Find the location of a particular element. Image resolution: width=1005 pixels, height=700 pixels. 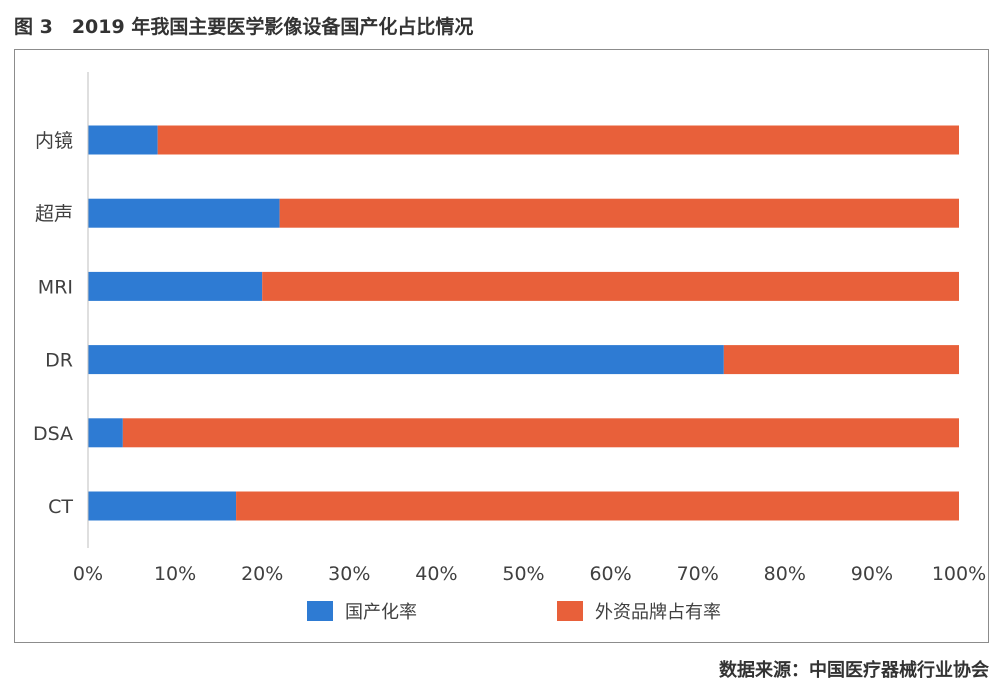

x-tick-label-3: 30% is located at coordinates (349, 574).